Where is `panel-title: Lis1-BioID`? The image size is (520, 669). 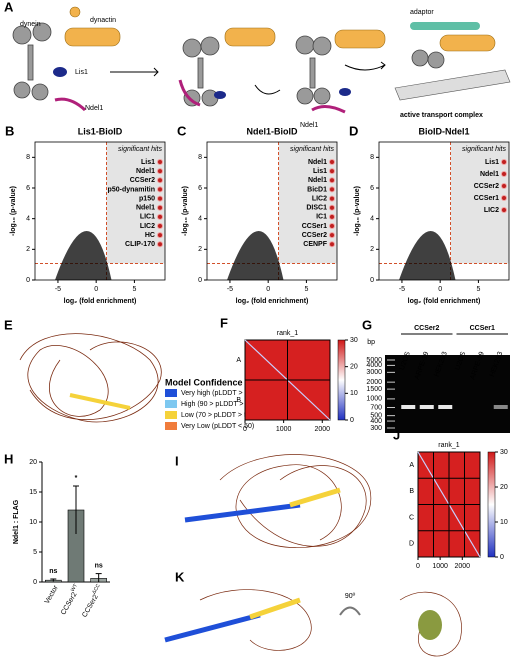
panel-title: Lis1-BioID is located at coordinates (100, 131).